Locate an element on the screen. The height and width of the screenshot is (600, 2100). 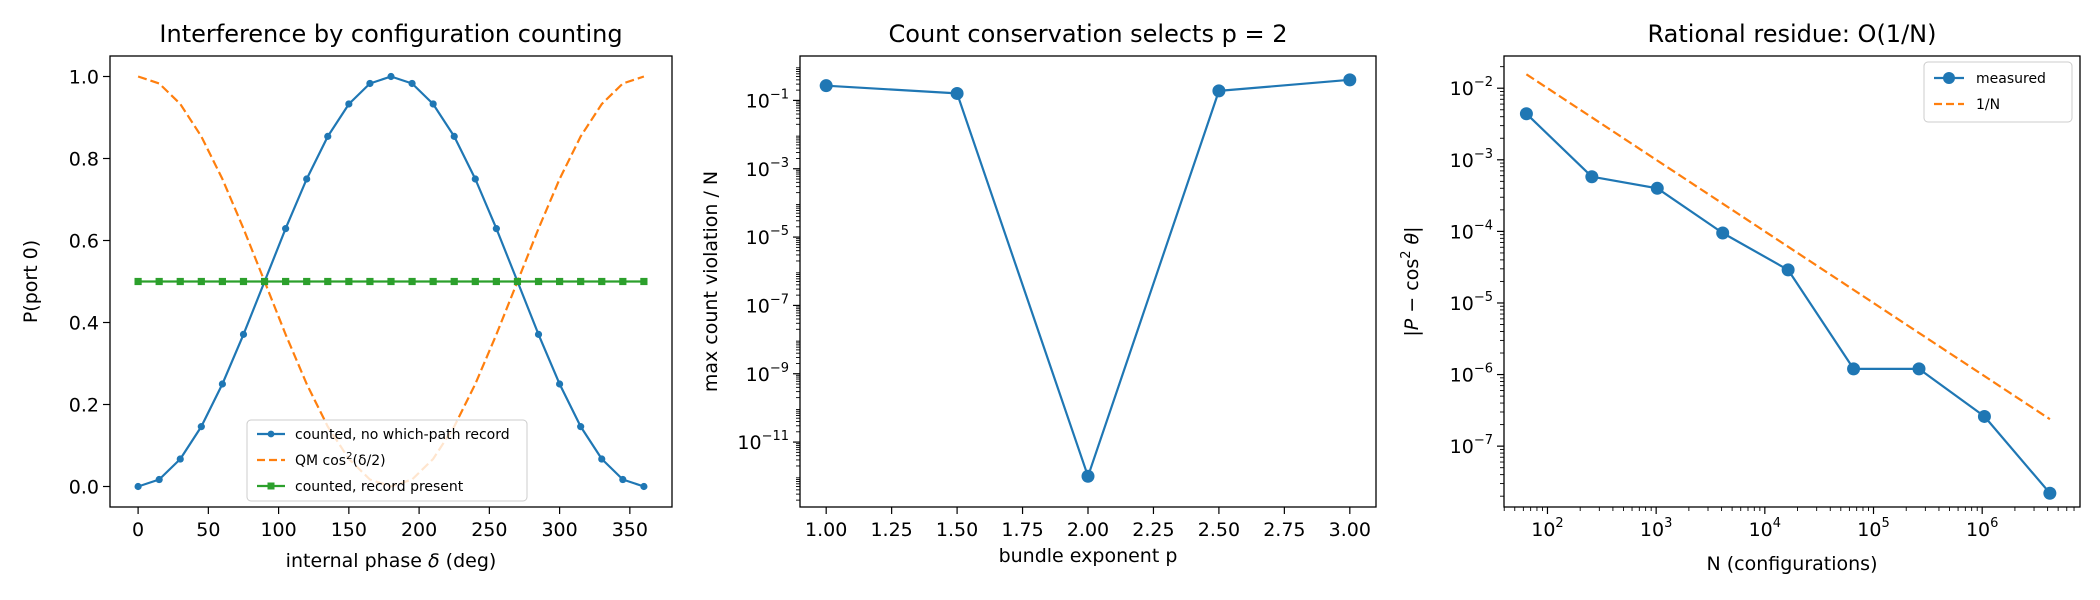
legend-label: counted, no which-path record is located at coordinates (402, 435).